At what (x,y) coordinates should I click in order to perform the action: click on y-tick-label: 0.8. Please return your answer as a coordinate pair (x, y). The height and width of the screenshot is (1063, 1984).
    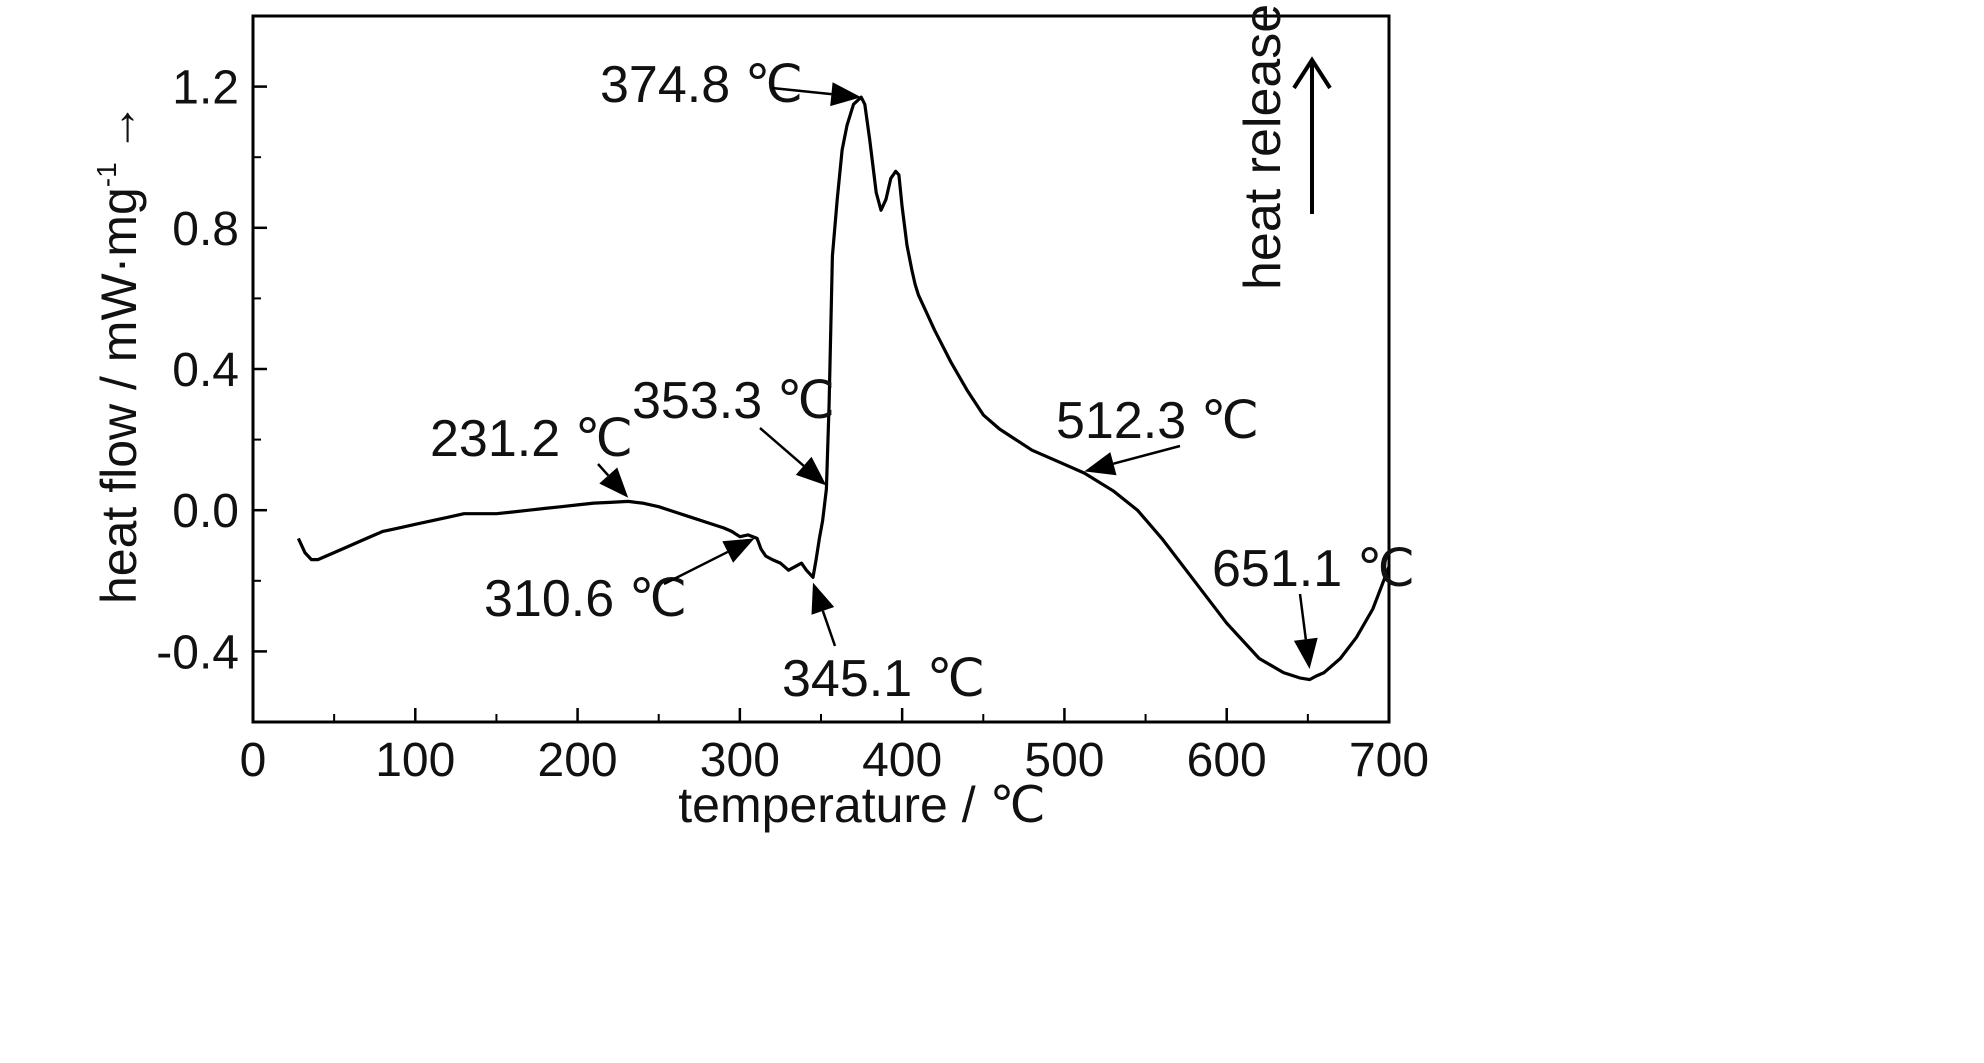
    Looking at the image, I should click on (205, 229).